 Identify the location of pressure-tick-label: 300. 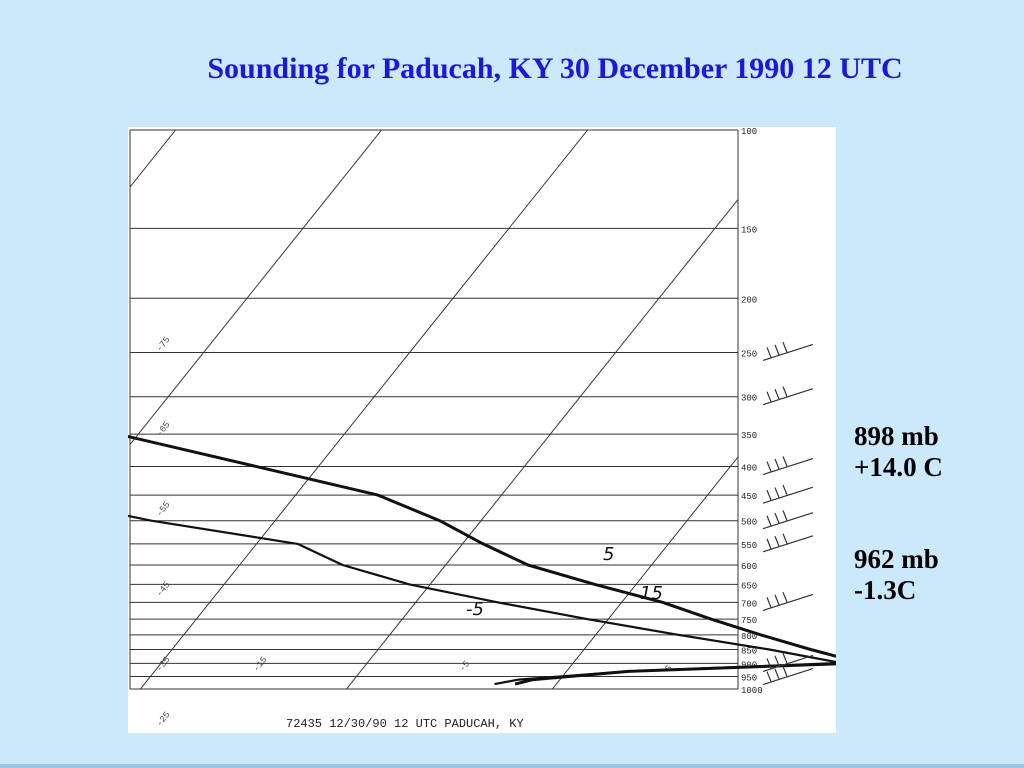
(749, 399).